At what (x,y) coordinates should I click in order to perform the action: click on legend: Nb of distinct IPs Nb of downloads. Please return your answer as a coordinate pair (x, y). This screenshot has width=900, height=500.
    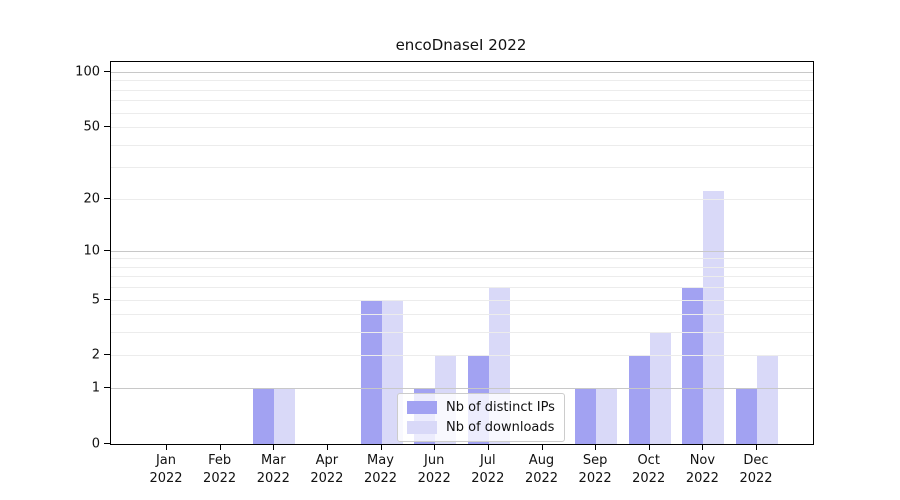
    Looking at the image, I should click on (481, 417).